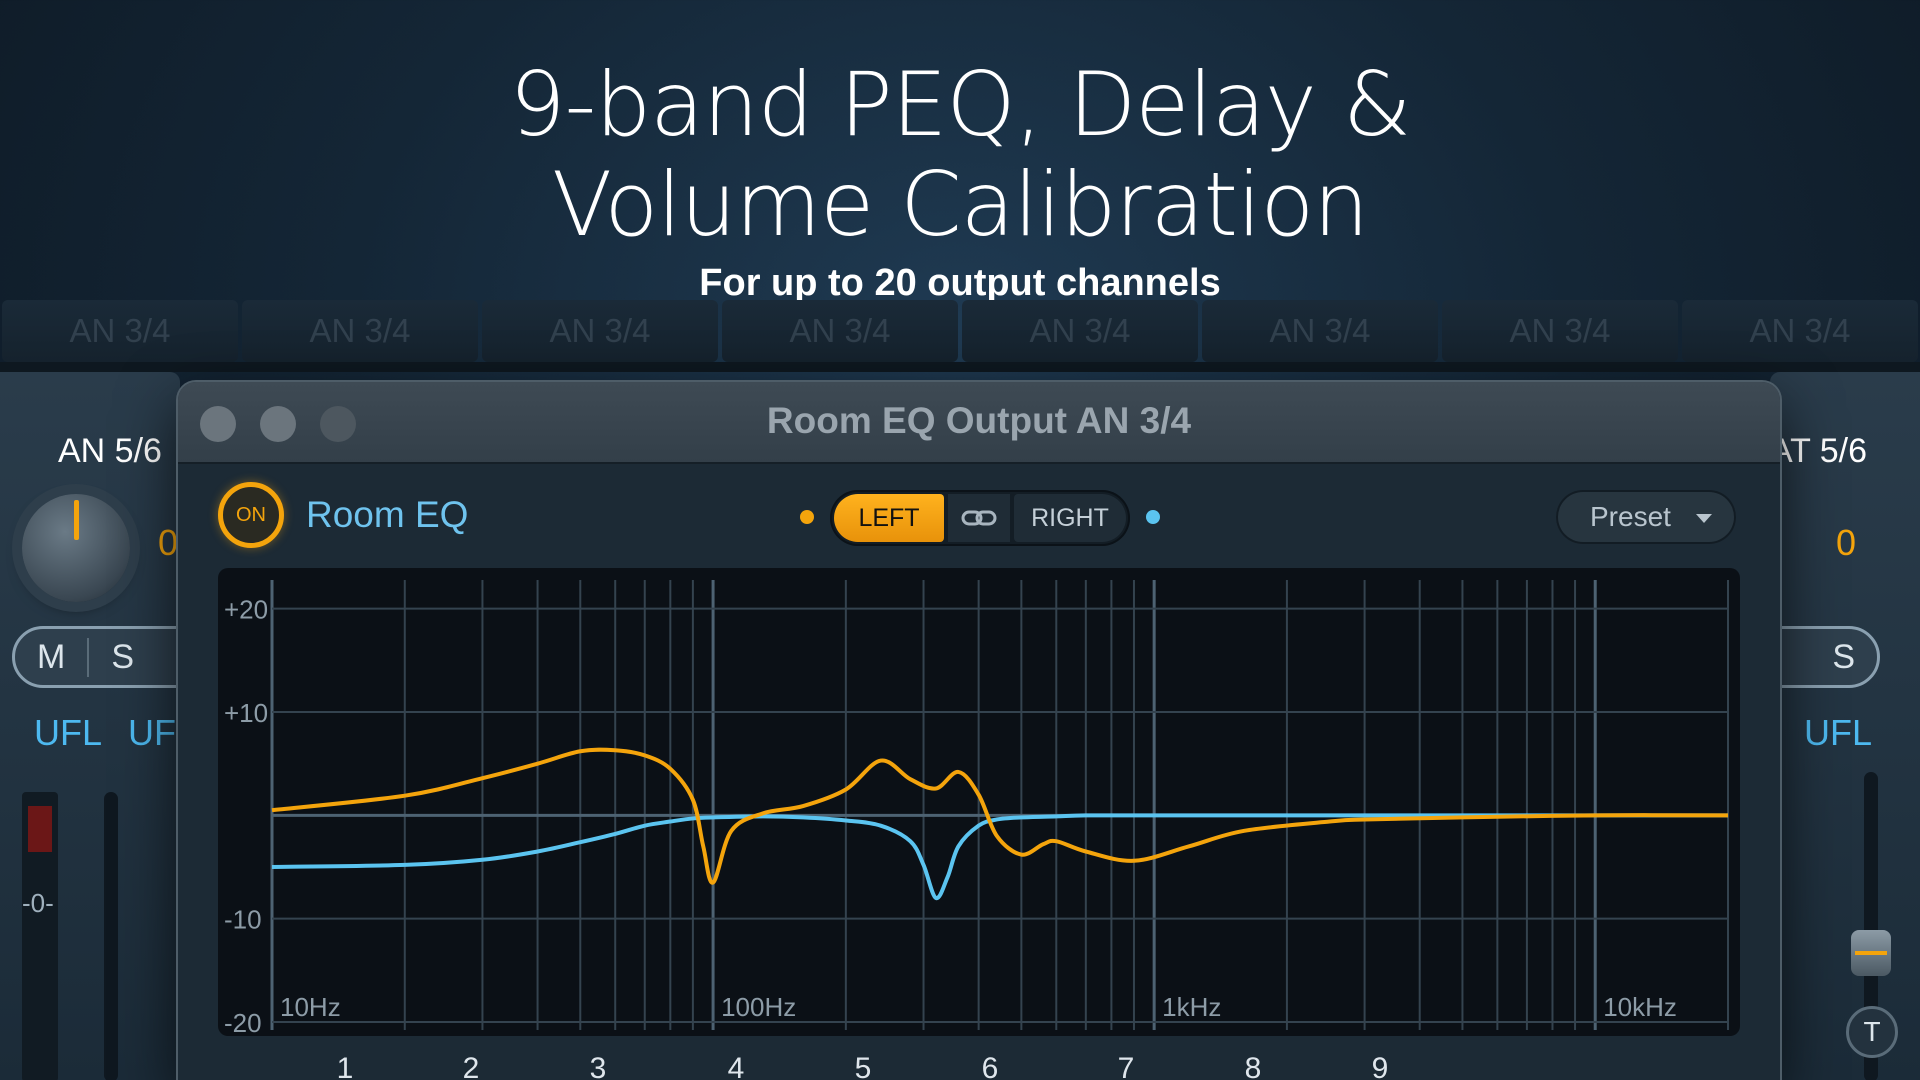 The width and height of the screenshot is (1920, 1080). I want to click on band-5-label: 5, so click(863, 1066).